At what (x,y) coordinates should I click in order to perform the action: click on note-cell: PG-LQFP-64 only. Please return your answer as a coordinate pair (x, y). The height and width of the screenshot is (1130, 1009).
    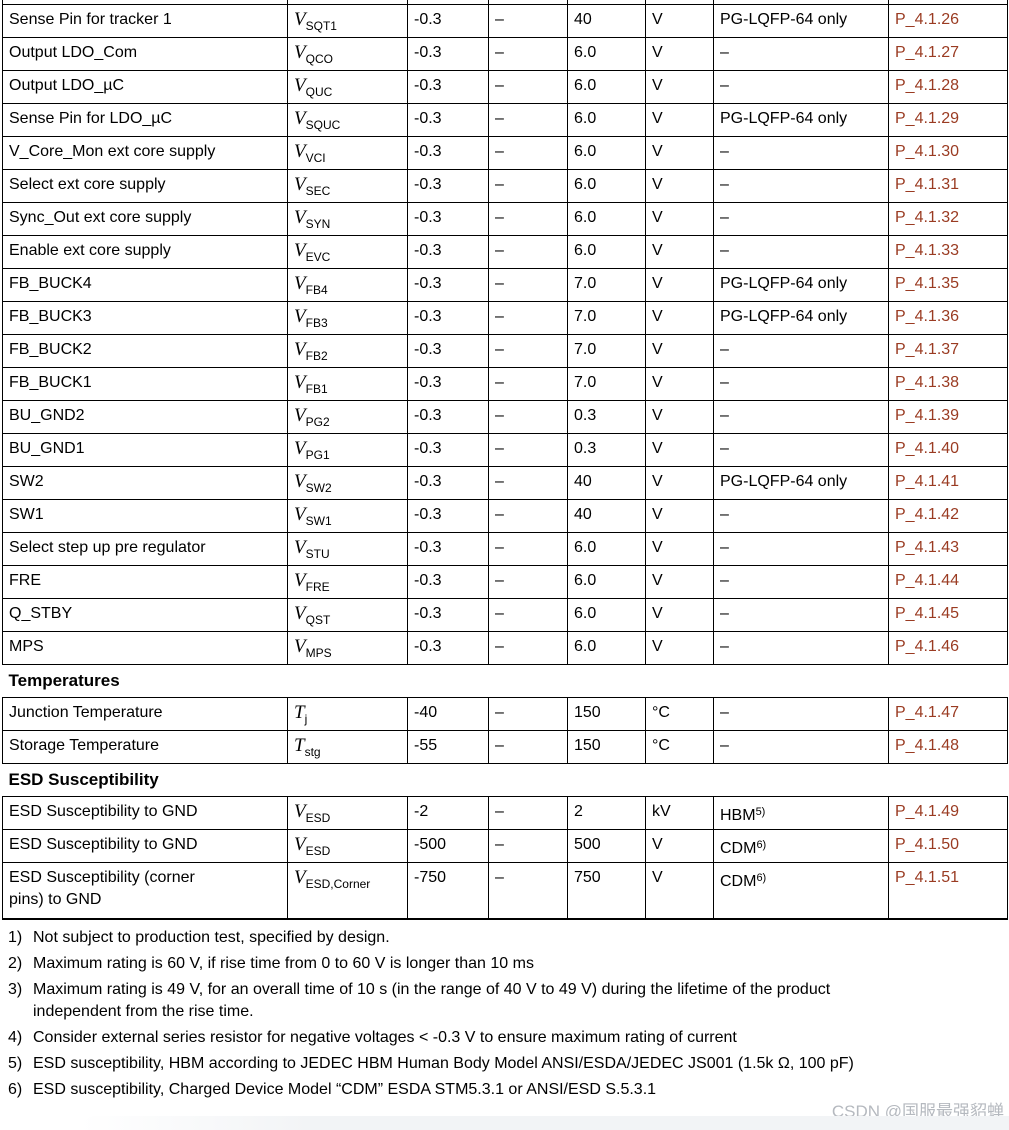
    Looking at the image, I should click on (801, 20).